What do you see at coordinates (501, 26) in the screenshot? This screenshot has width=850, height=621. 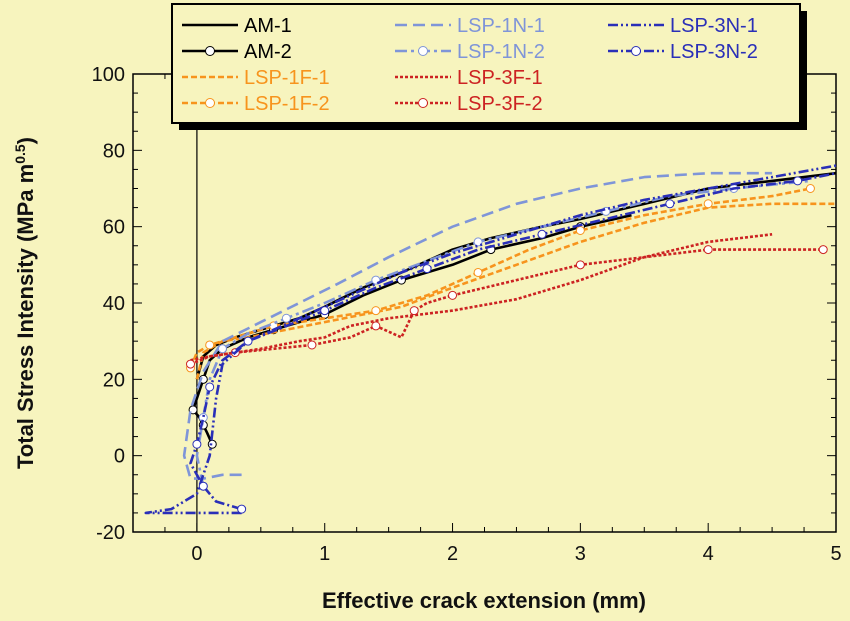 I see `legend-label-lsp-1n-1: LSP-1N-1` at bounding box center [501, 26].